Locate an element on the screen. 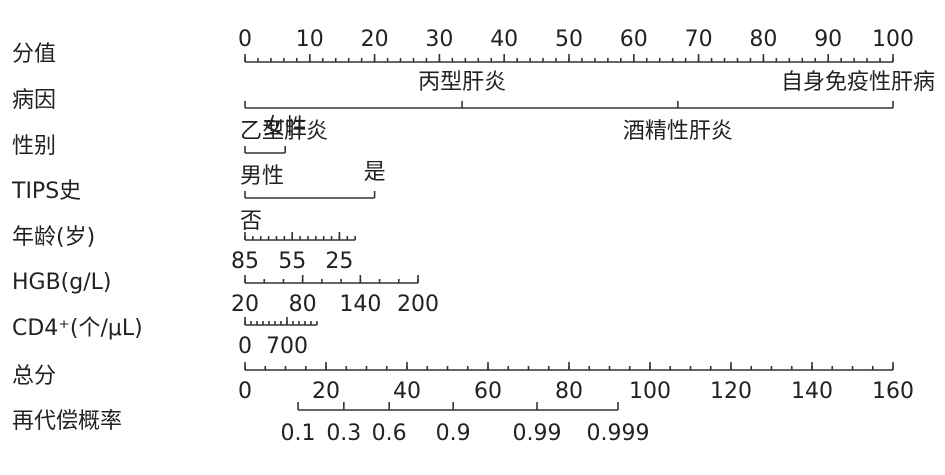 The image size is (945, 475). level-label: 乙型肝炎 is located at coordinates (284, 131).